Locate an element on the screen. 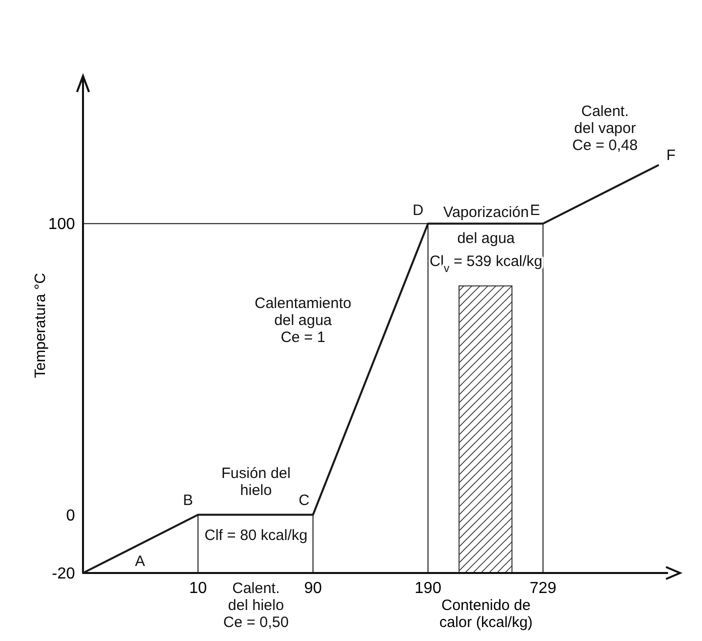  annotation: Vaporización del agua is located at coordinates (486, 225).